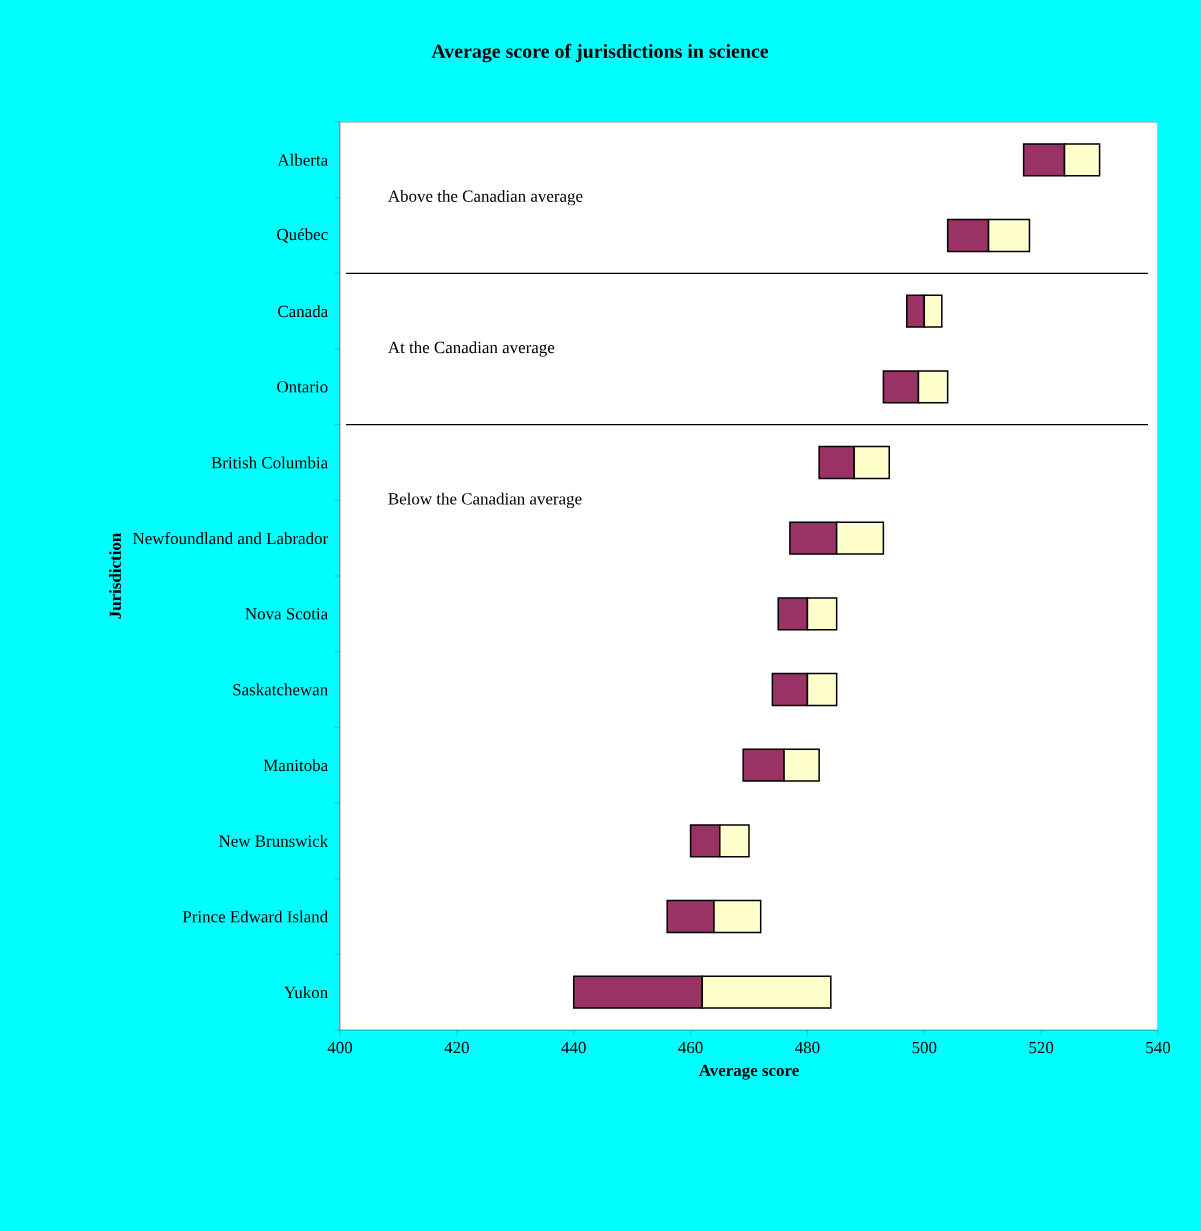 The height and width of the screenshot is (1231, 1201). What do you see at coordinates (274, 840) in the screenshot?
I see `y-tick-label: New Brunswick` at bounding box center [274, 840].